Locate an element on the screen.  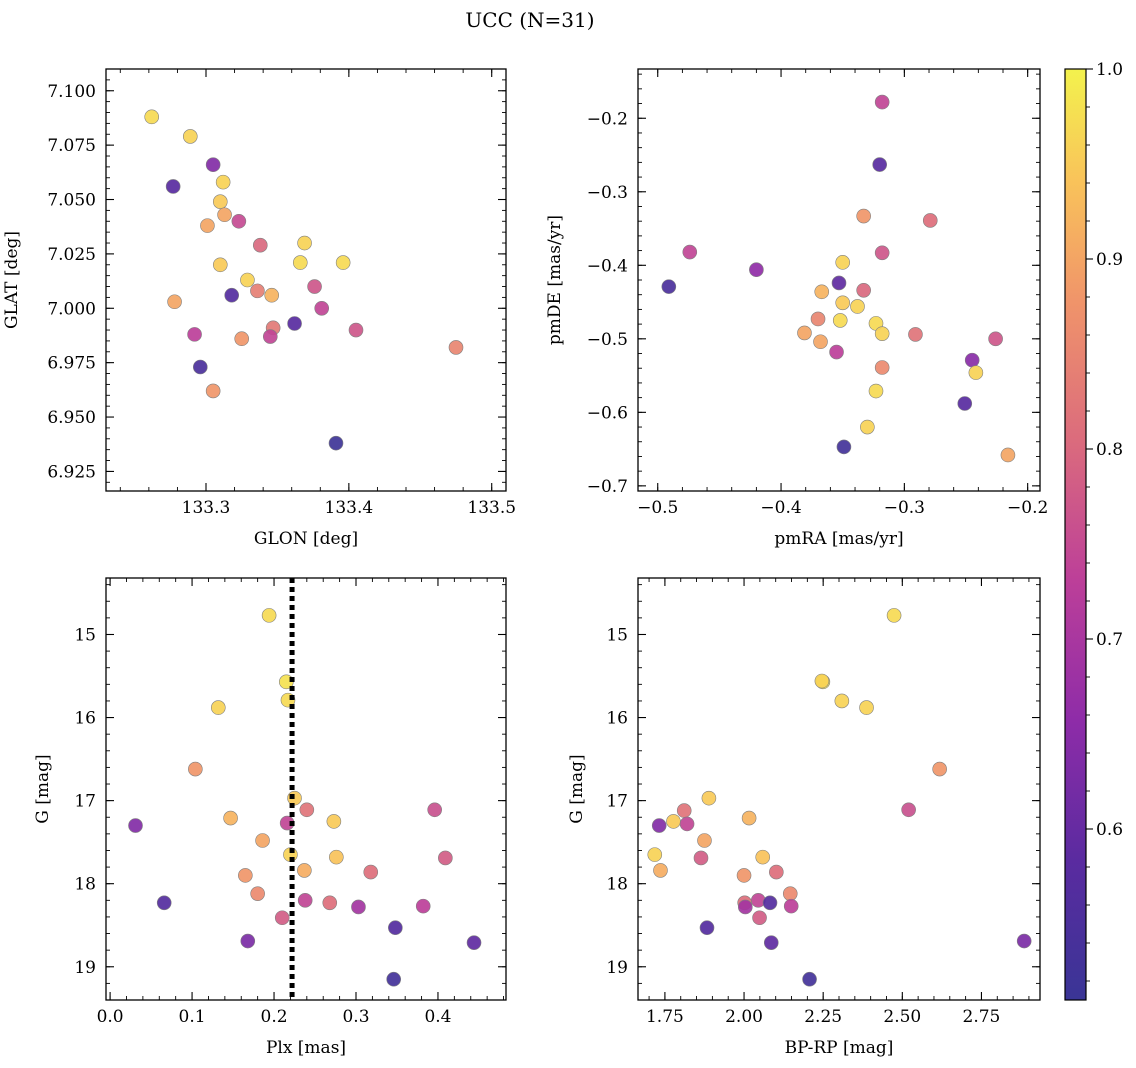
y-tick-label: −0.7 is located at coordinates (607, 487).